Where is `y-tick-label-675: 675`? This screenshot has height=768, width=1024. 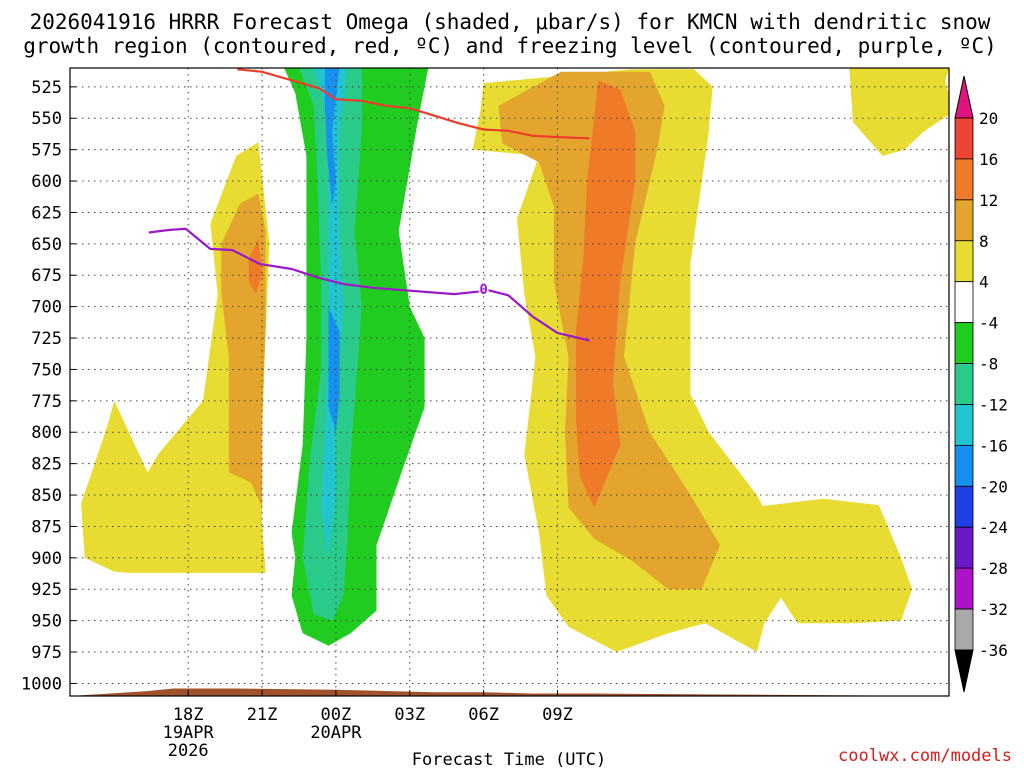 y-tick-label-675: 675 is located at coordinates (46, 276).